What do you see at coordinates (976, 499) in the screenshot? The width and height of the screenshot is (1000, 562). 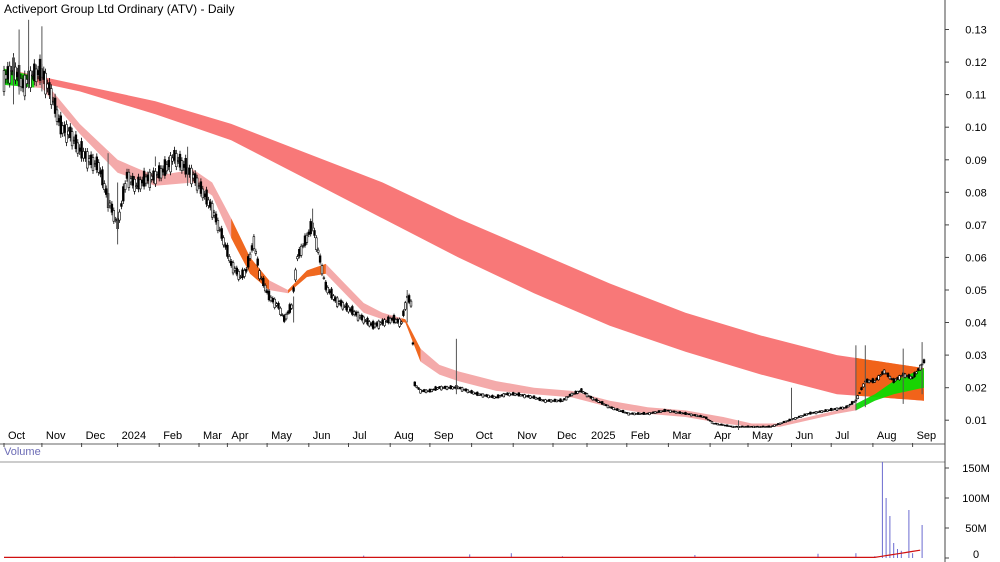 I see `volume-tick-label: 100M` at bounding box center [976, 499].